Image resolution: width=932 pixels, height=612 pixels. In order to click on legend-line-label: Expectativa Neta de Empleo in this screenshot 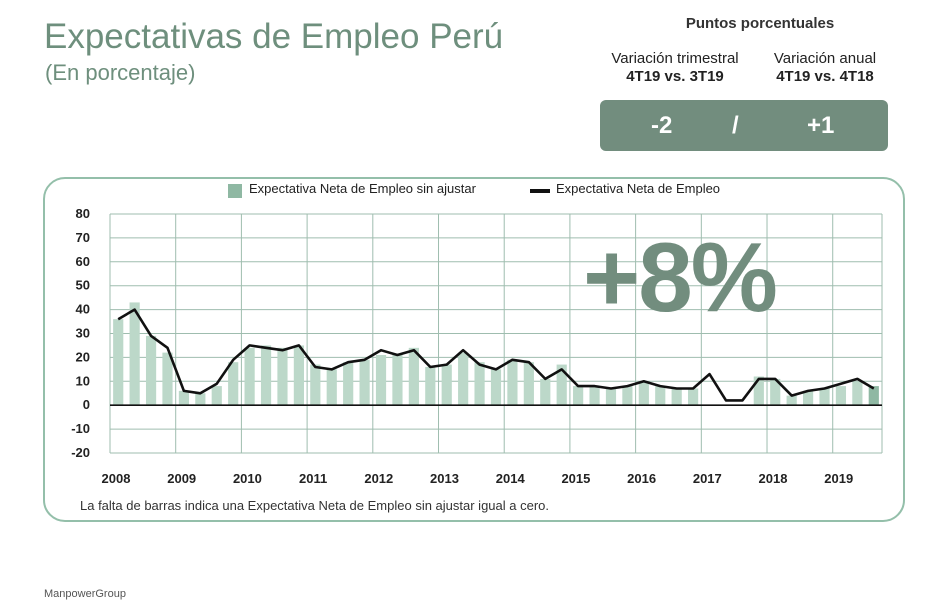, I will do `click(638, 188)`.